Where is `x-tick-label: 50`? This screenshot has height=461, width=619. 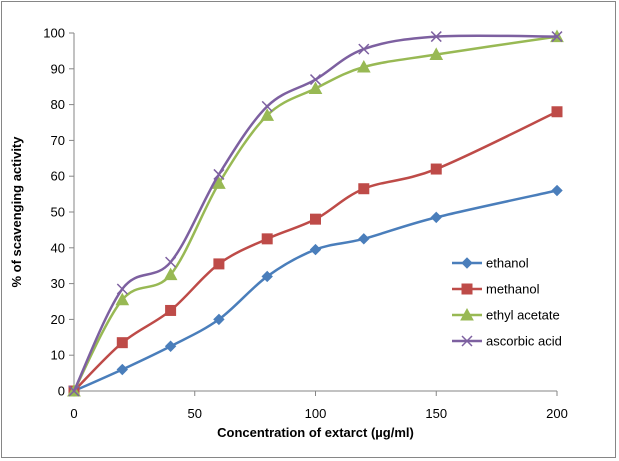 x-tick-label: 50 is located at coordinates (195, 413).